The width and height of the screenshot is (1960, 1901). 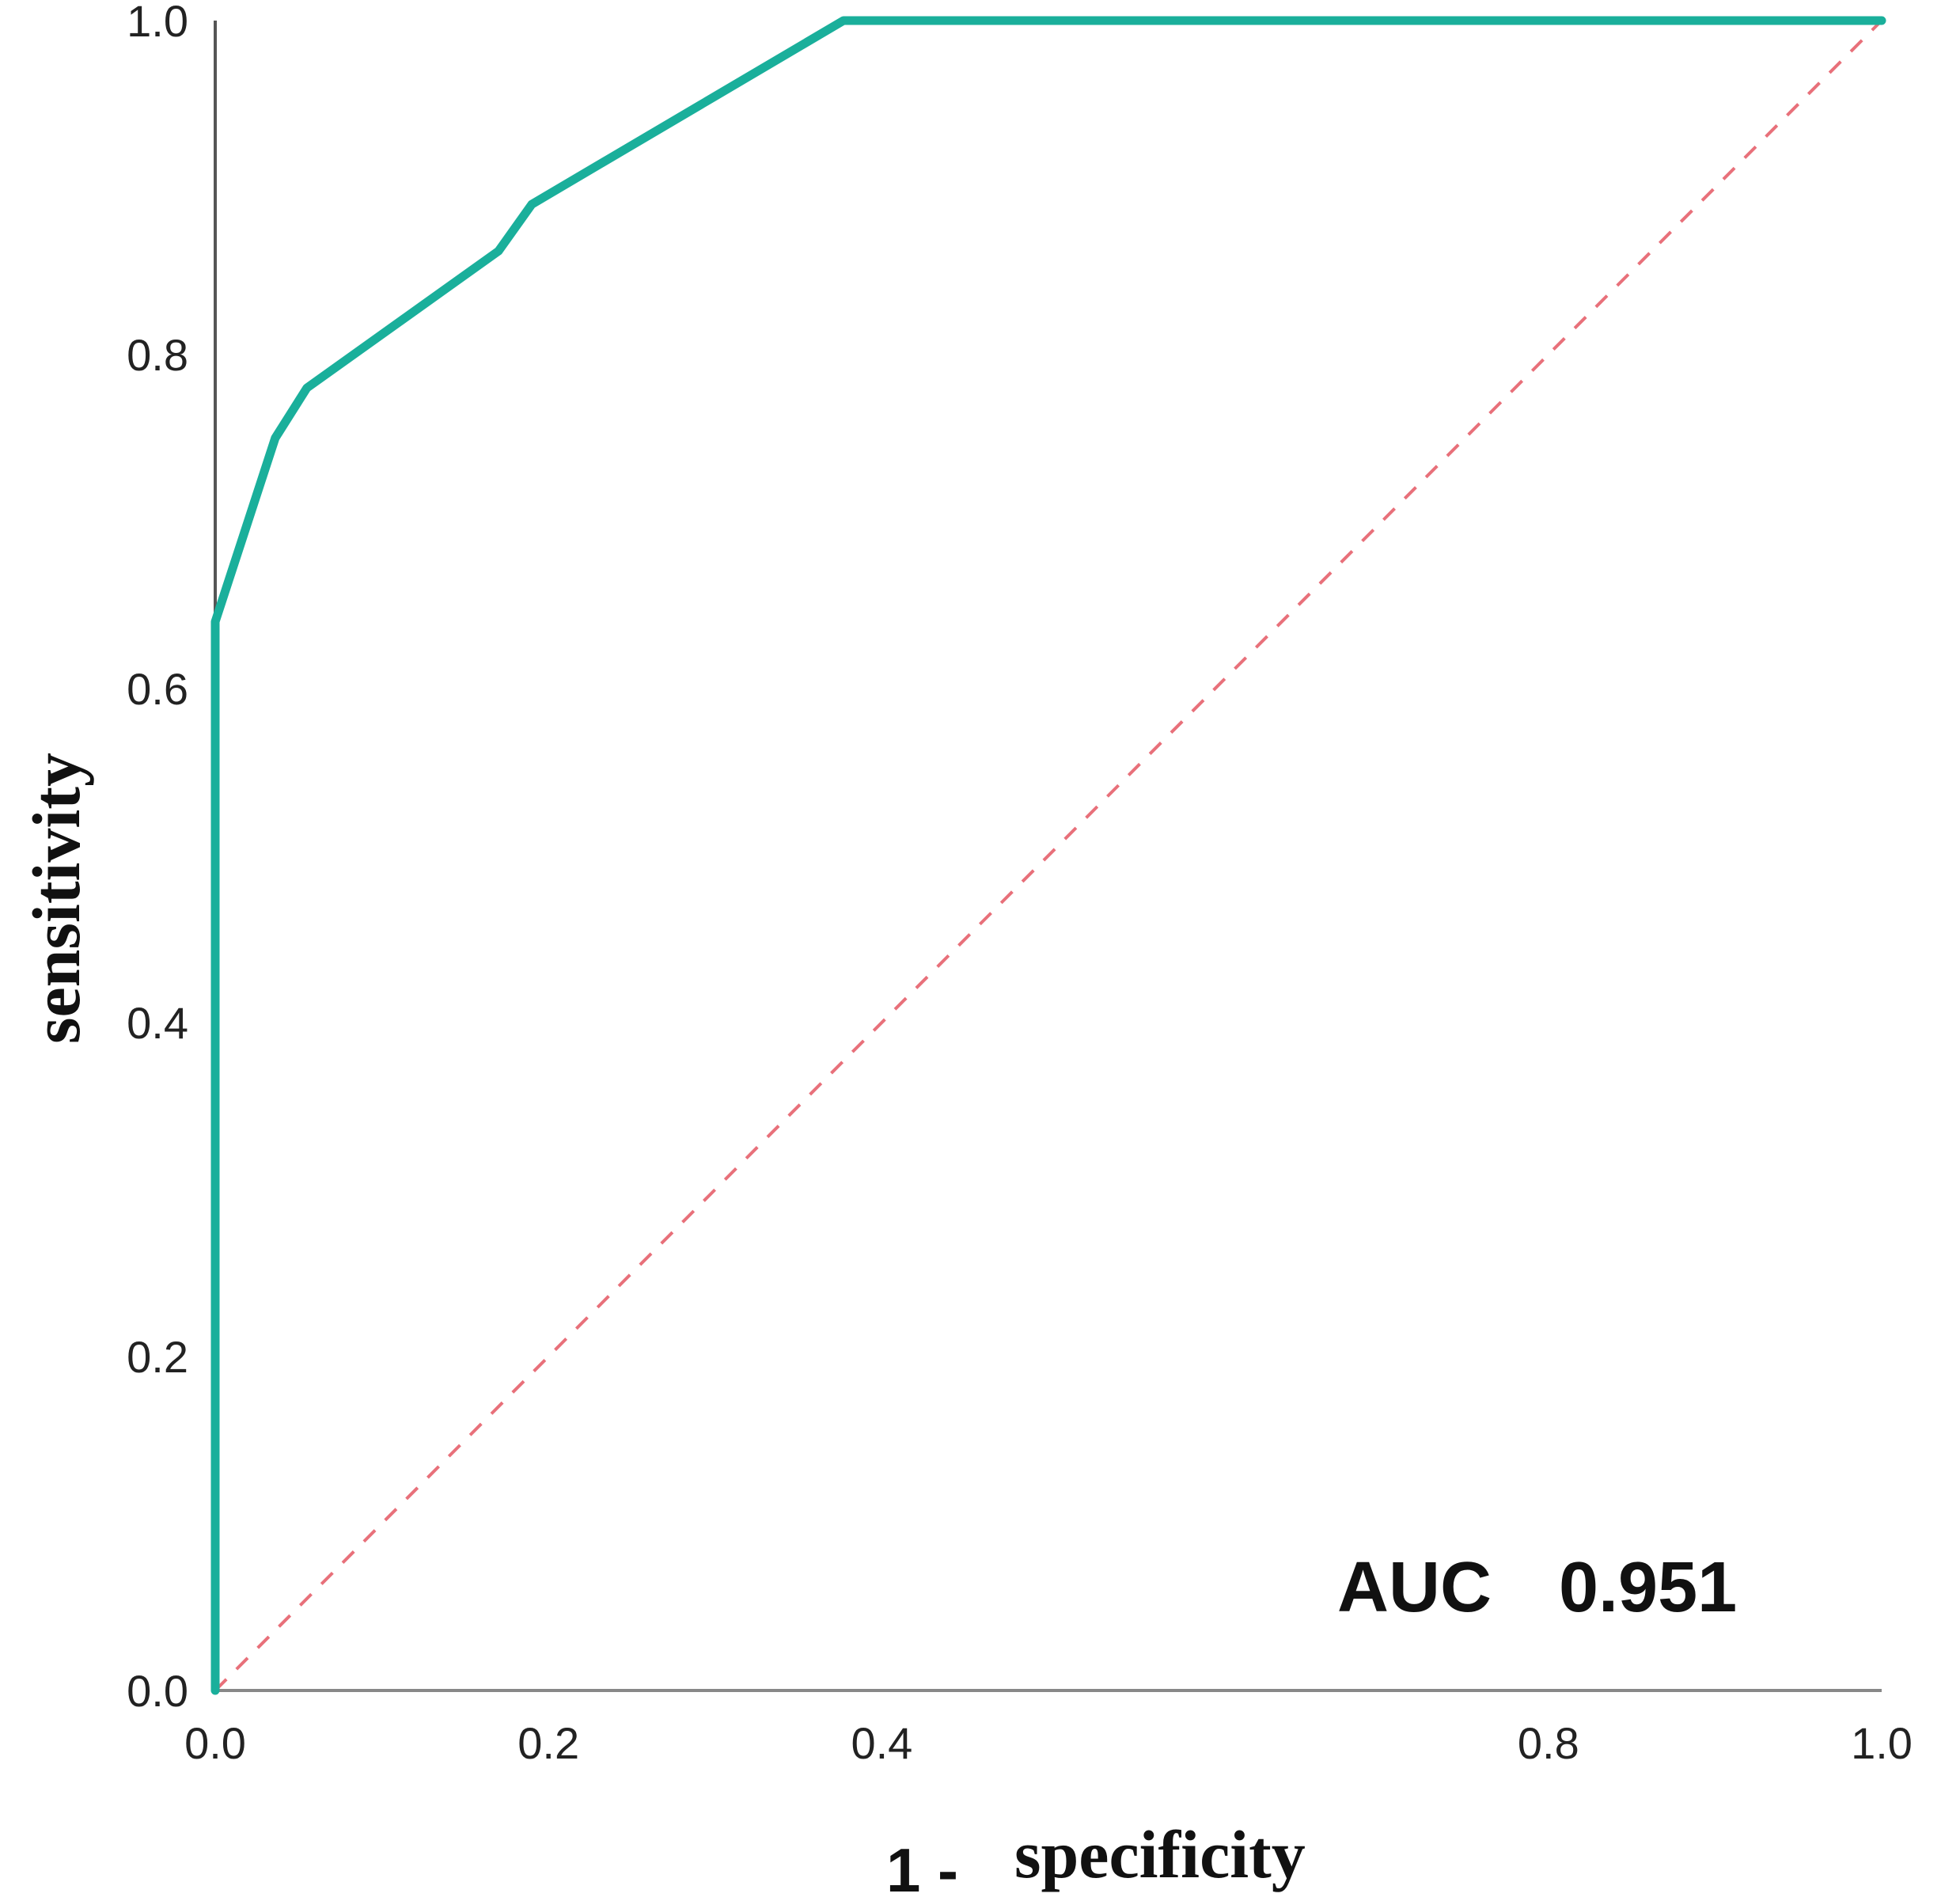 What do you see at coordinates (157, 1023) in the screenshot?
I see `y-tick-label: 0.4` at bounding box center [157, 1023].